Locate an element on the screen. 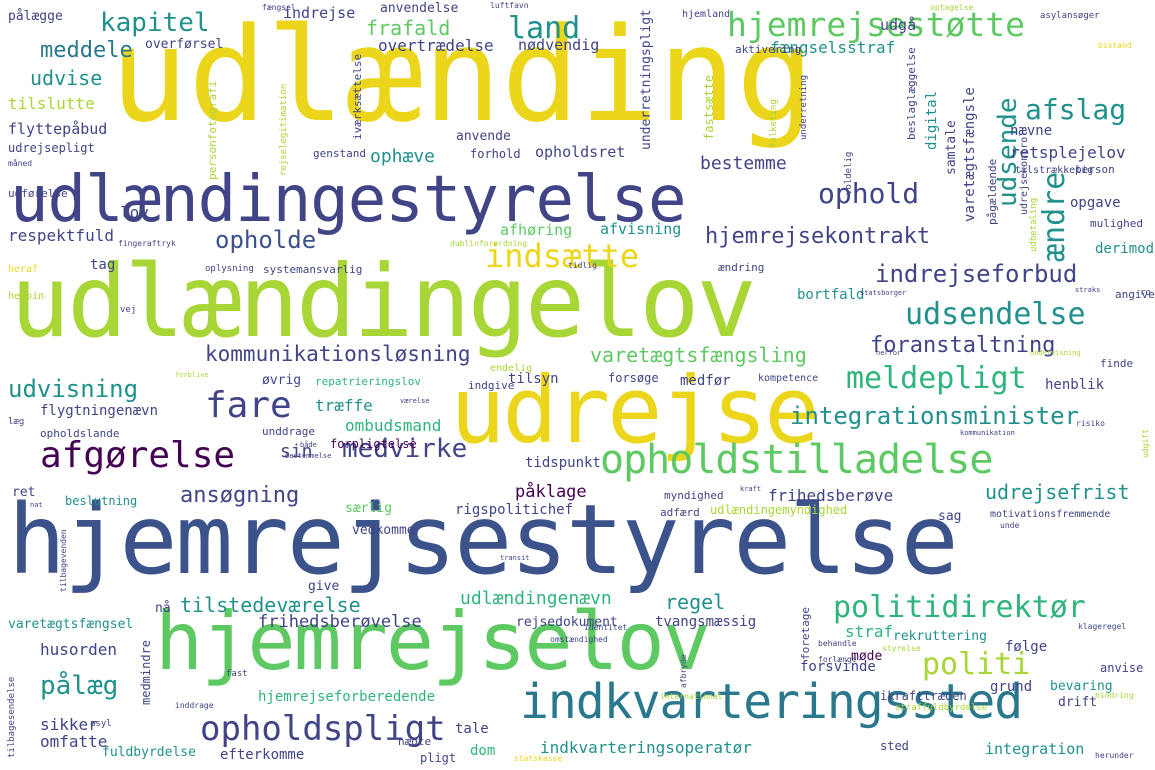  word: ikrafttræden is located at coordinates (923, 696).